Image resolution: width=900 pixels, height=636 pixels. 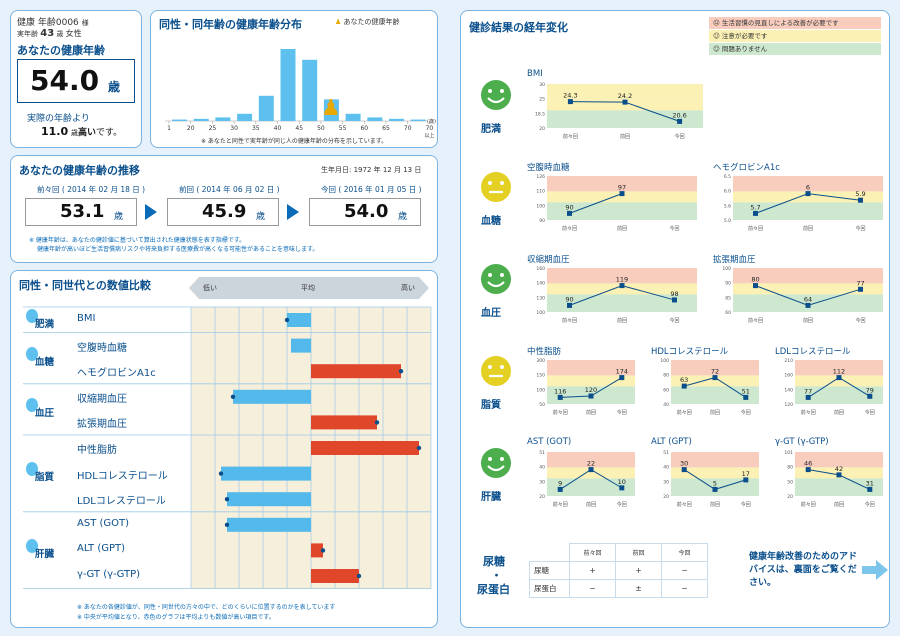 What do you see at coordinates (542, 221) in the screenshot?
I see `history-tick: 90` at bounding box center [542, 221].